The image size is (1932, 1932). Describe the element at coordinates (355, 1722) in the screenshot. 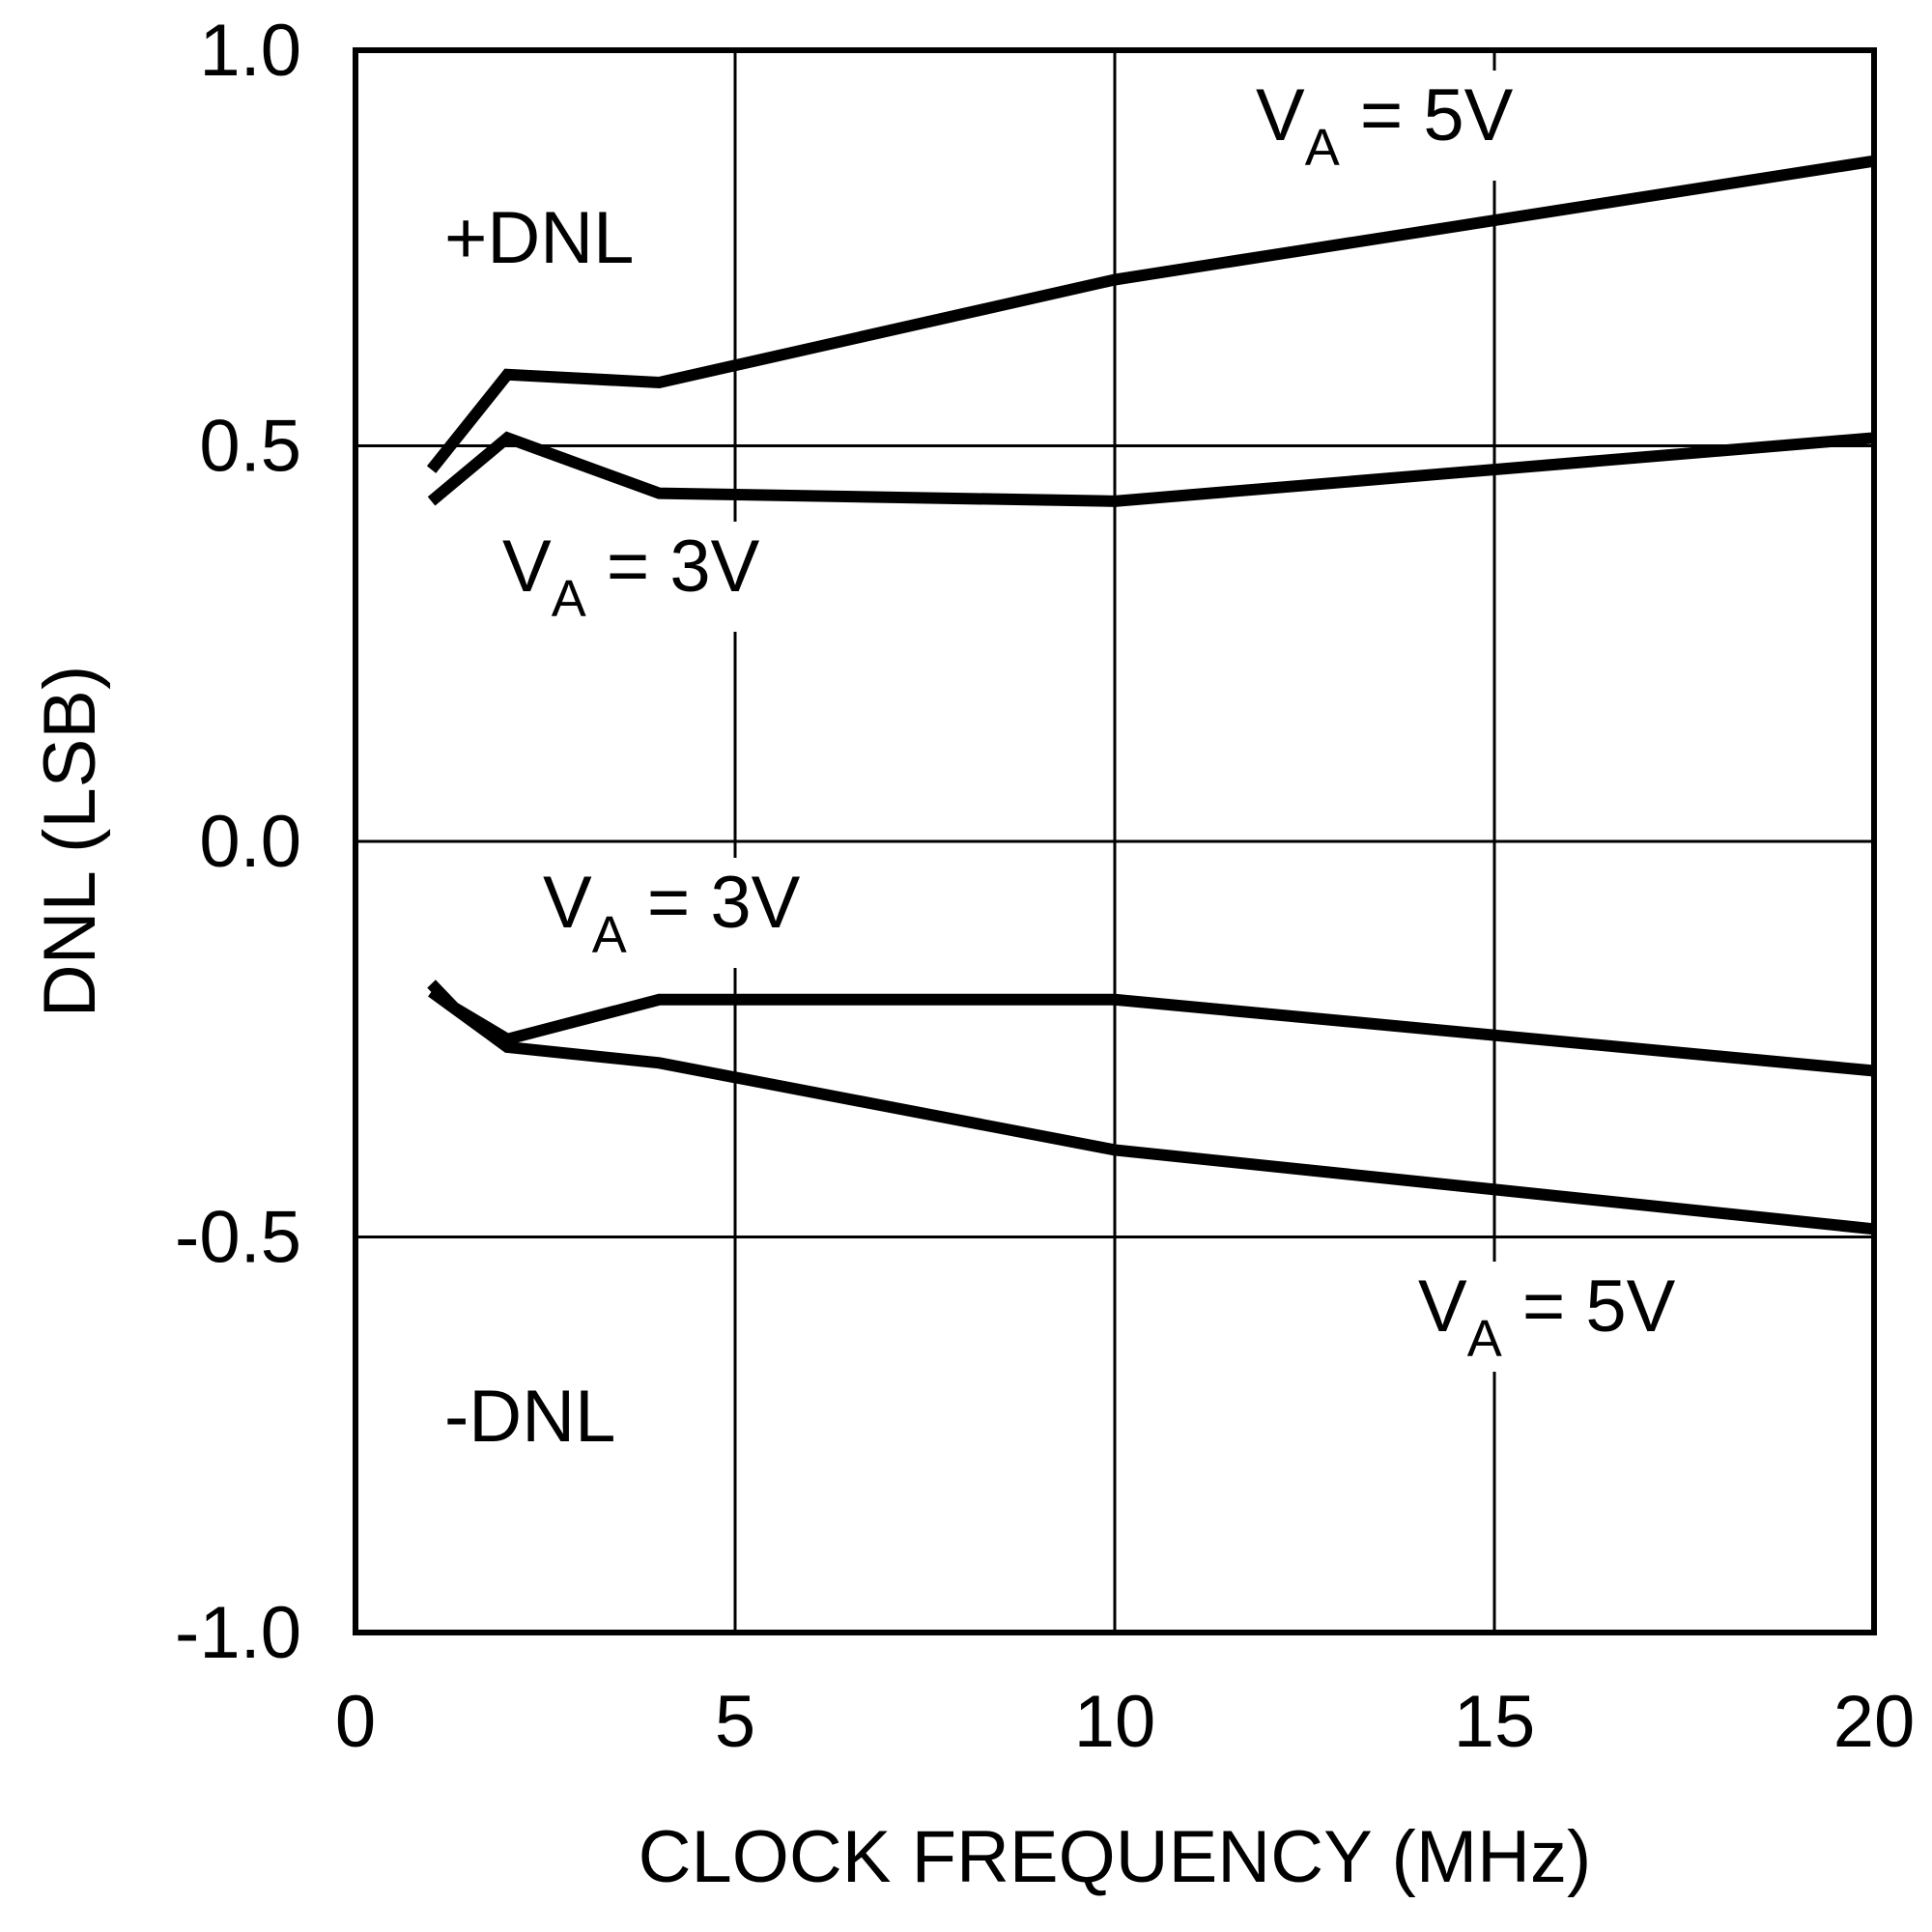

I see `x-tick-label: 0` at that location.